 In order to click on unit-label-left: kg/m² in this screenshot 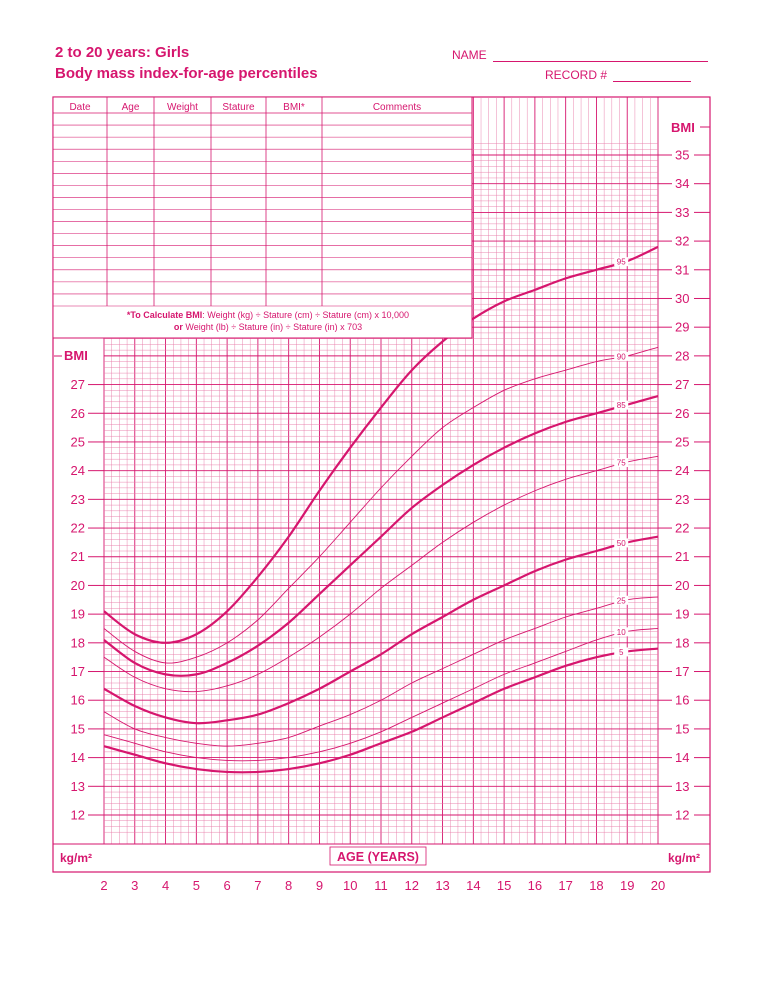, I will do `click(76, 858)`.